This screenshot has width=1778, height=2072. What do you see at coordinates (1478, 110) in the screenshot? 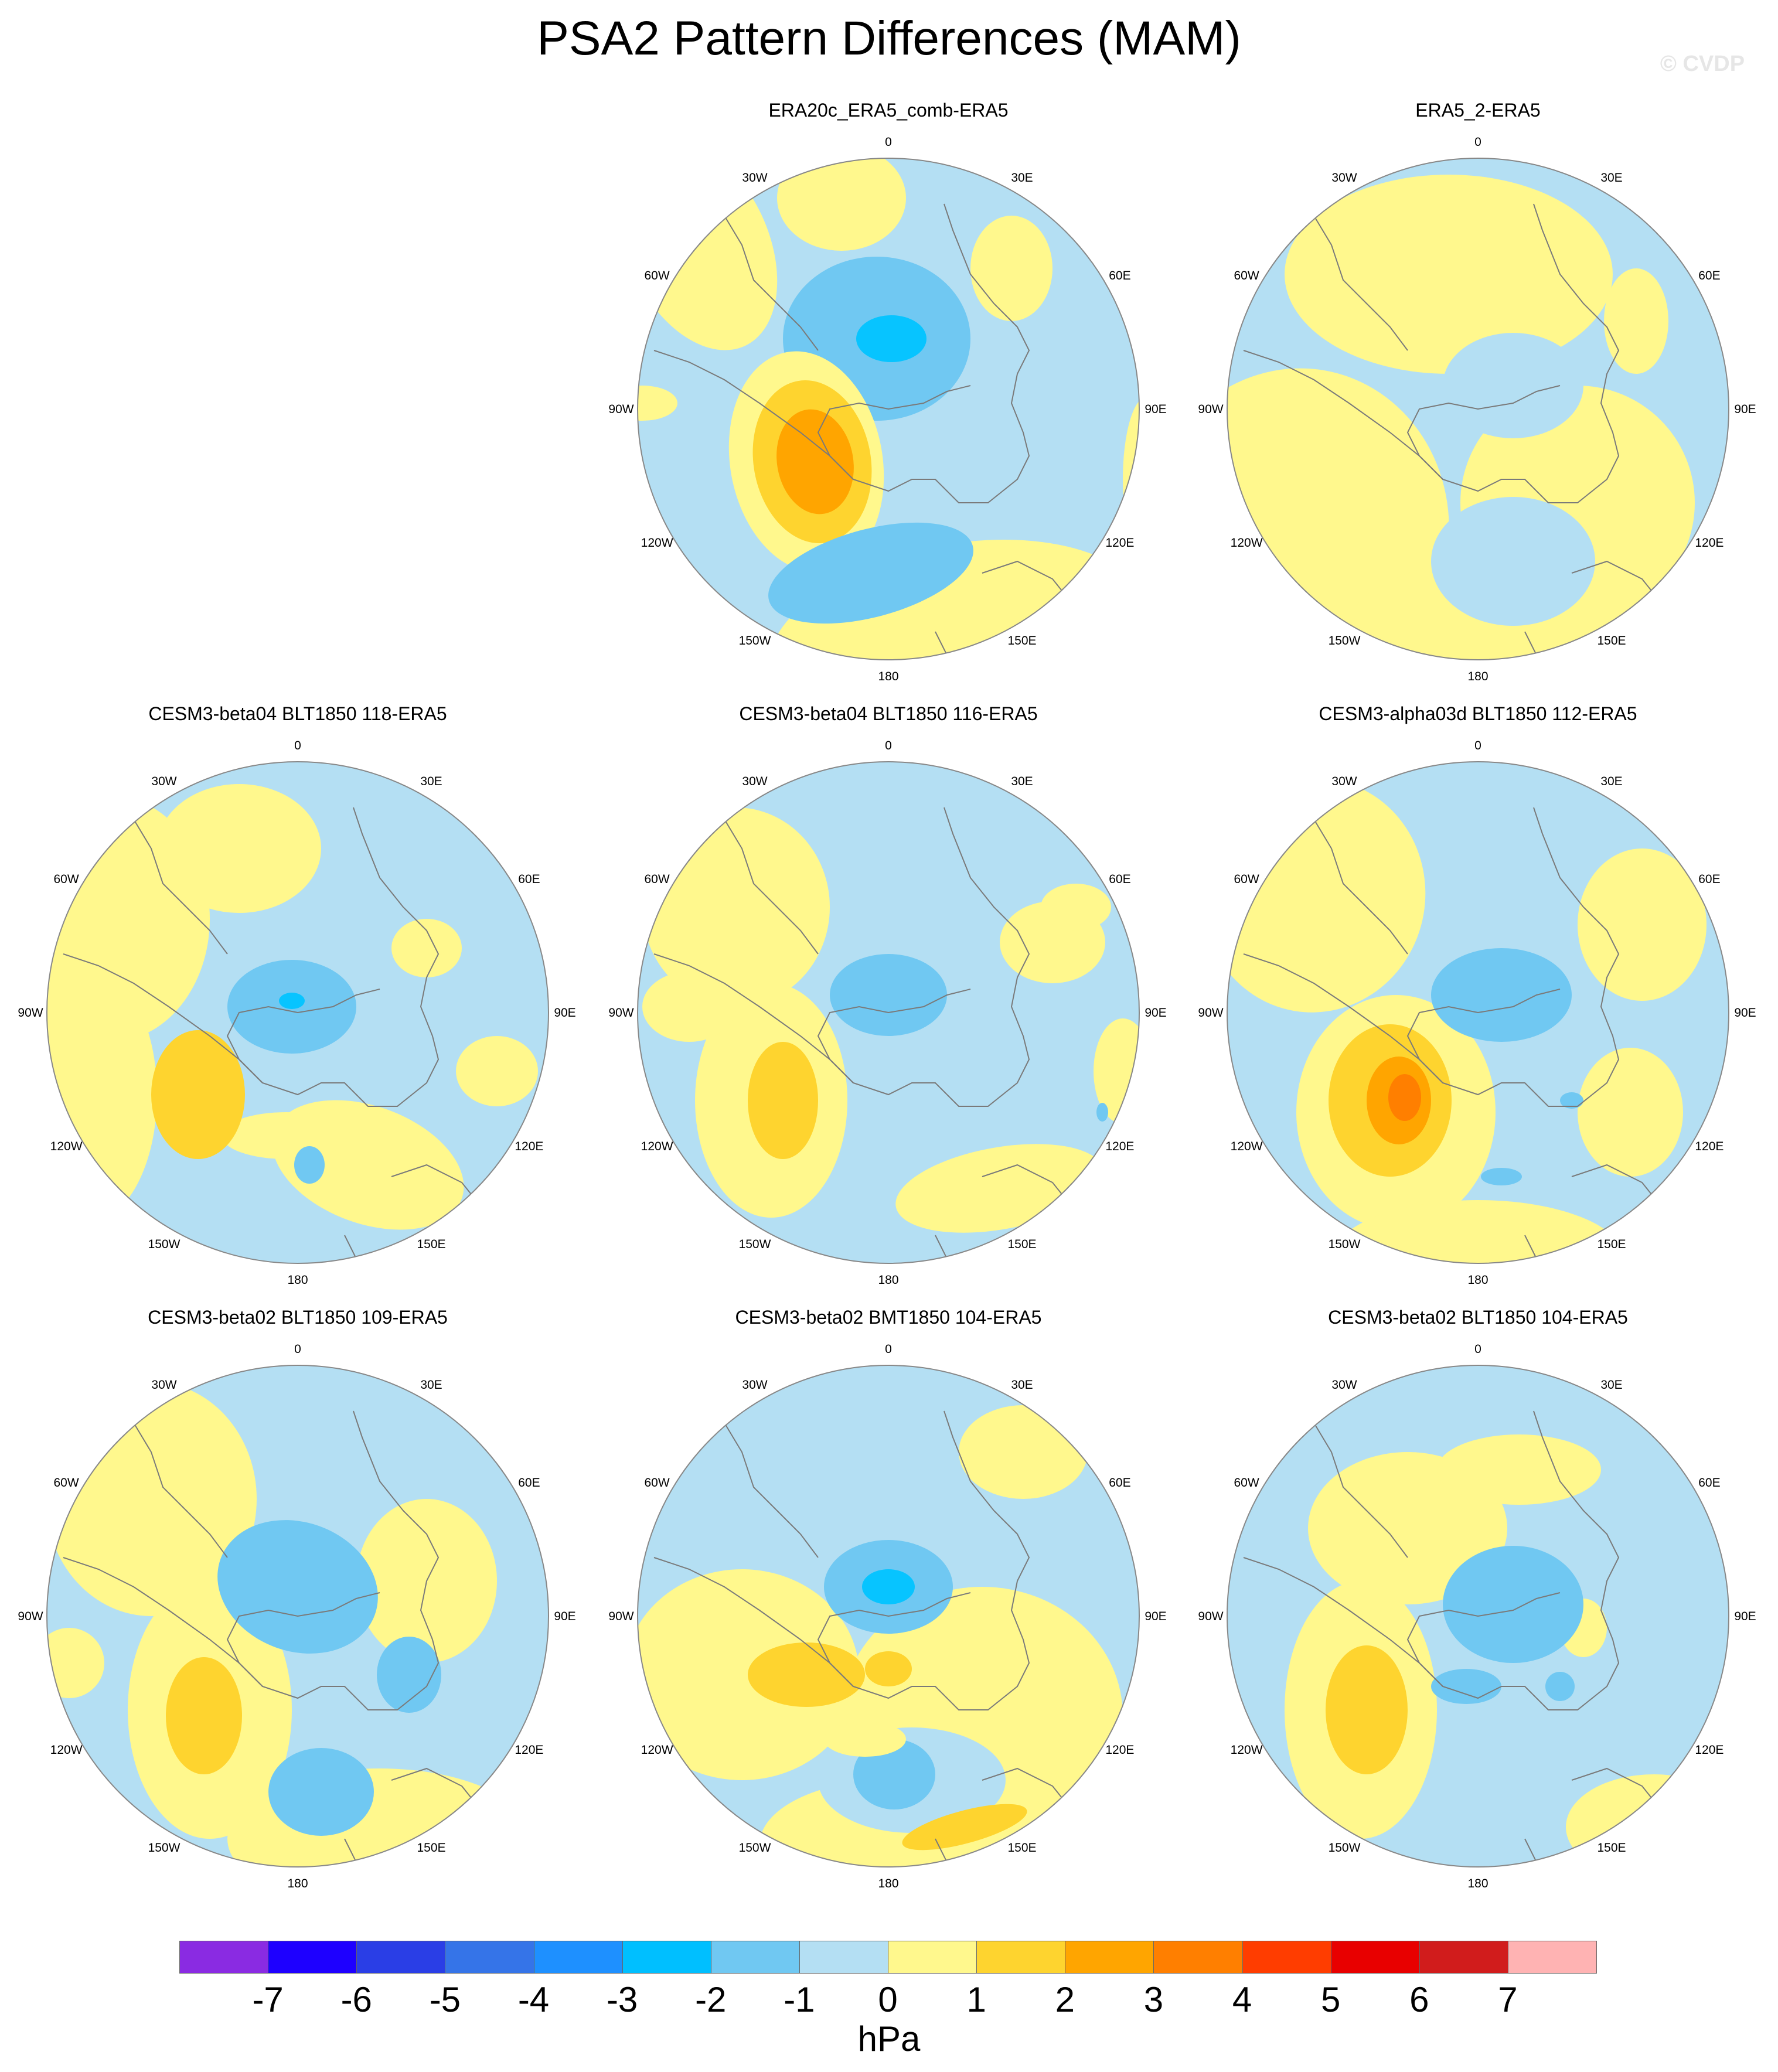
I see `panel-title: ERA5_2-ERA5` at bounding box center [1478, 110].